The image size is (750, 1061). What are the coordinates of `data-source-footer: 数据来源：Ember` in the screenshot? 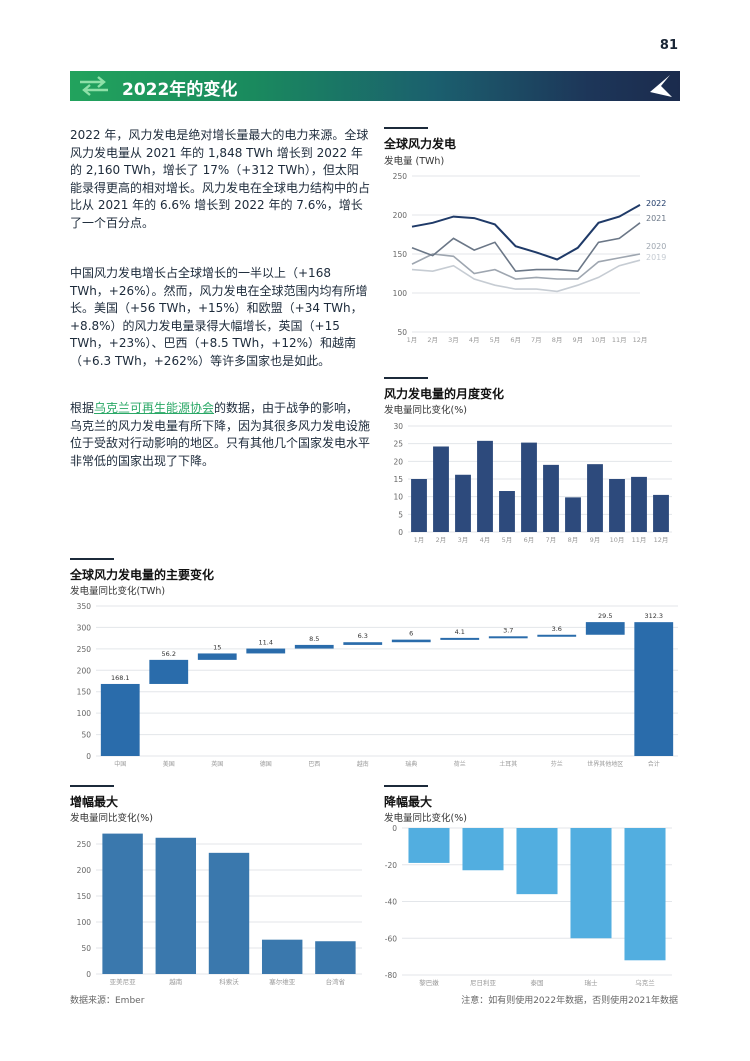 It's located at (107, 1001).